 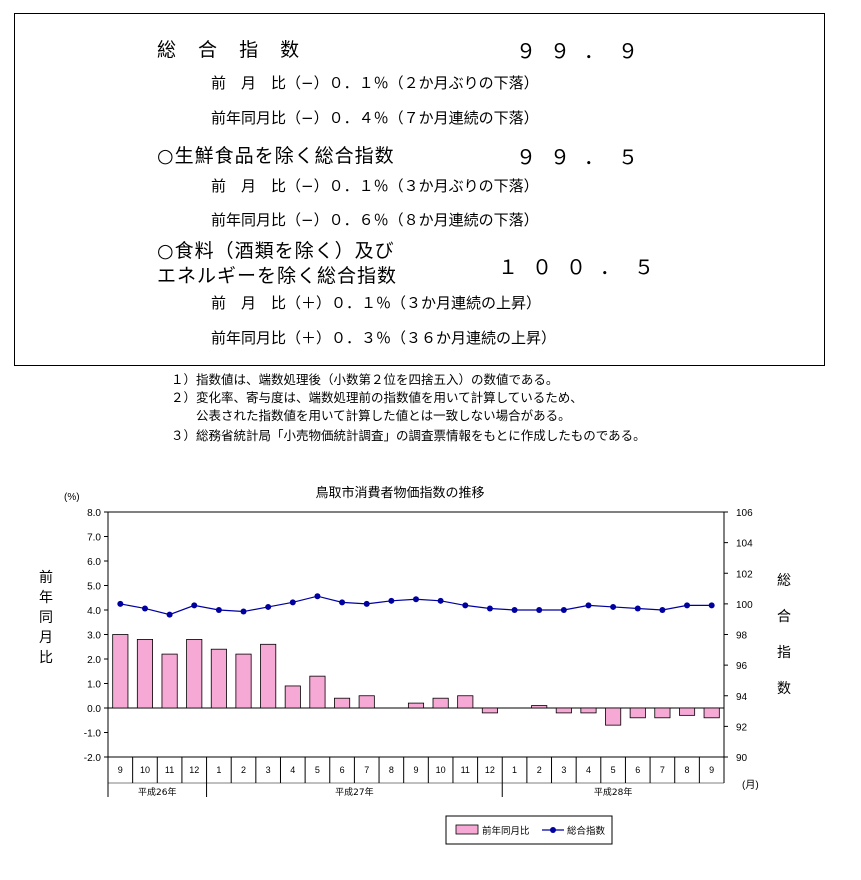 What do you see at coordinates (784, 617) in the screenshot?
I see `right-axis-title-char: 合` at bounding box center [784, 617].